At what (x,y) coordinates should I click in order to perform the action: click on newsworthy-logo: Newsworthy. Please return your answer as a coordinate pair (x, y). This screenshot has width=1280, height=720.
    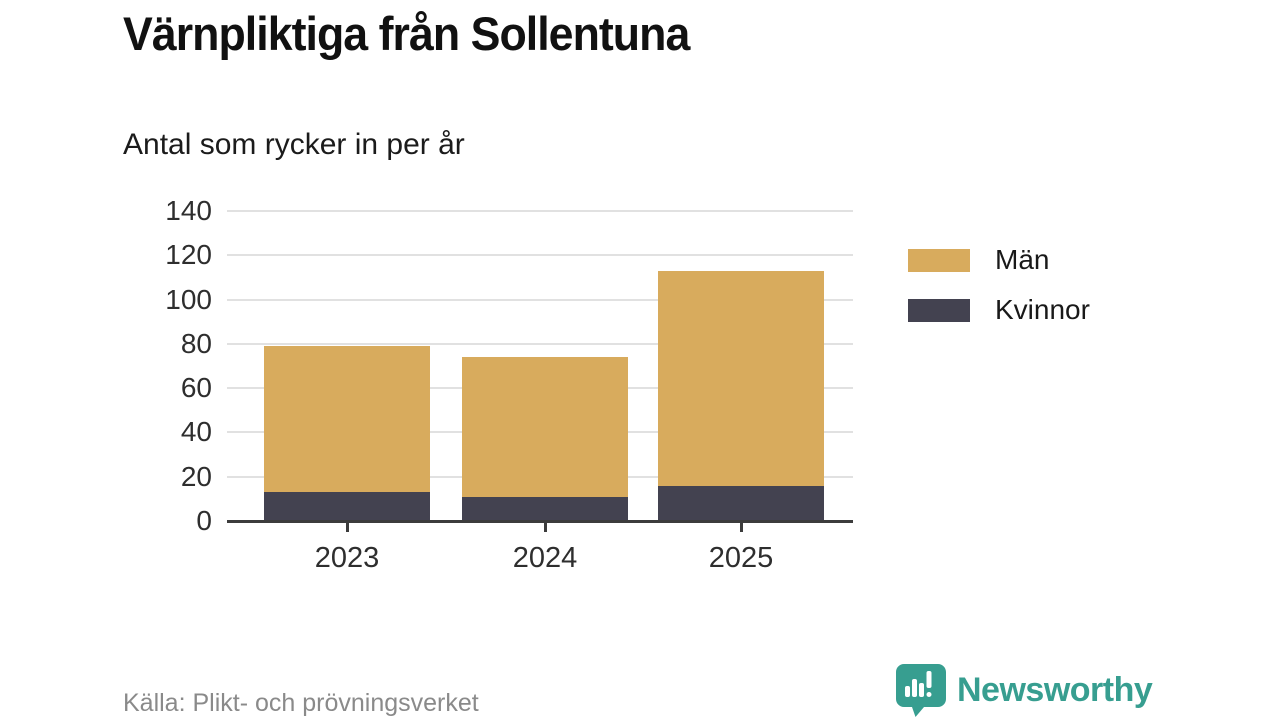
    Looking at the image, I should click on (1024, 690).